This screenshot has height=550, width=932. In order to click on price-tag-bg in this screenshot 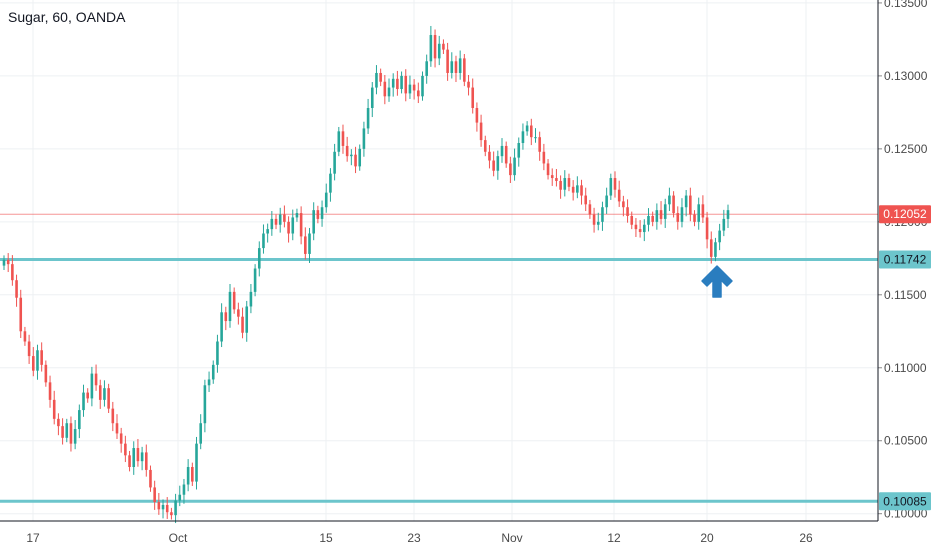, I will do `click(905, 259)`.